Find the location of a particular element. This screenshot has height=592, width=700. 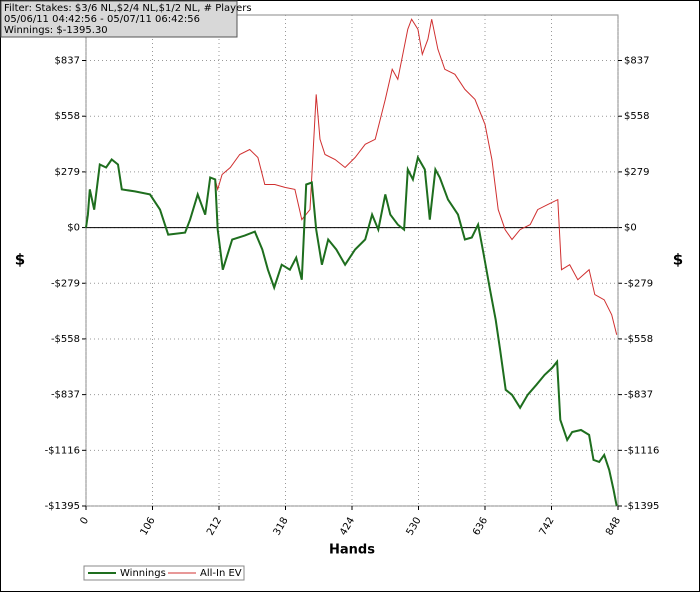

y-tick-label: -$558 is located at coordinates (65, 339).